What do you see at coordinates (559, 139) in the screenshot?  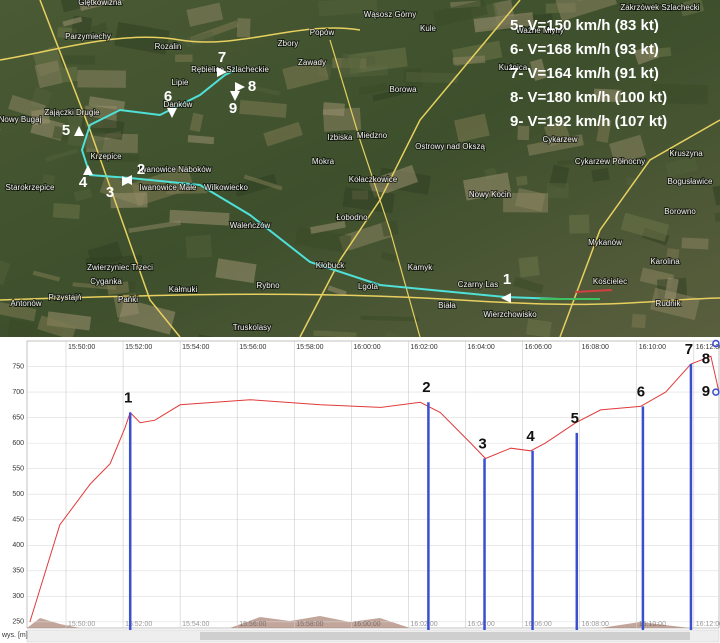 I see `place-label: Cykarzew` at bounding box center [559, 139].